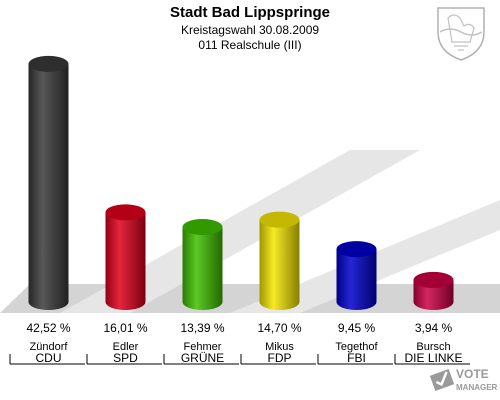  Describe the element at coordinates (49, 358) in the screenshot. I see `party-label: CDU` at that location.